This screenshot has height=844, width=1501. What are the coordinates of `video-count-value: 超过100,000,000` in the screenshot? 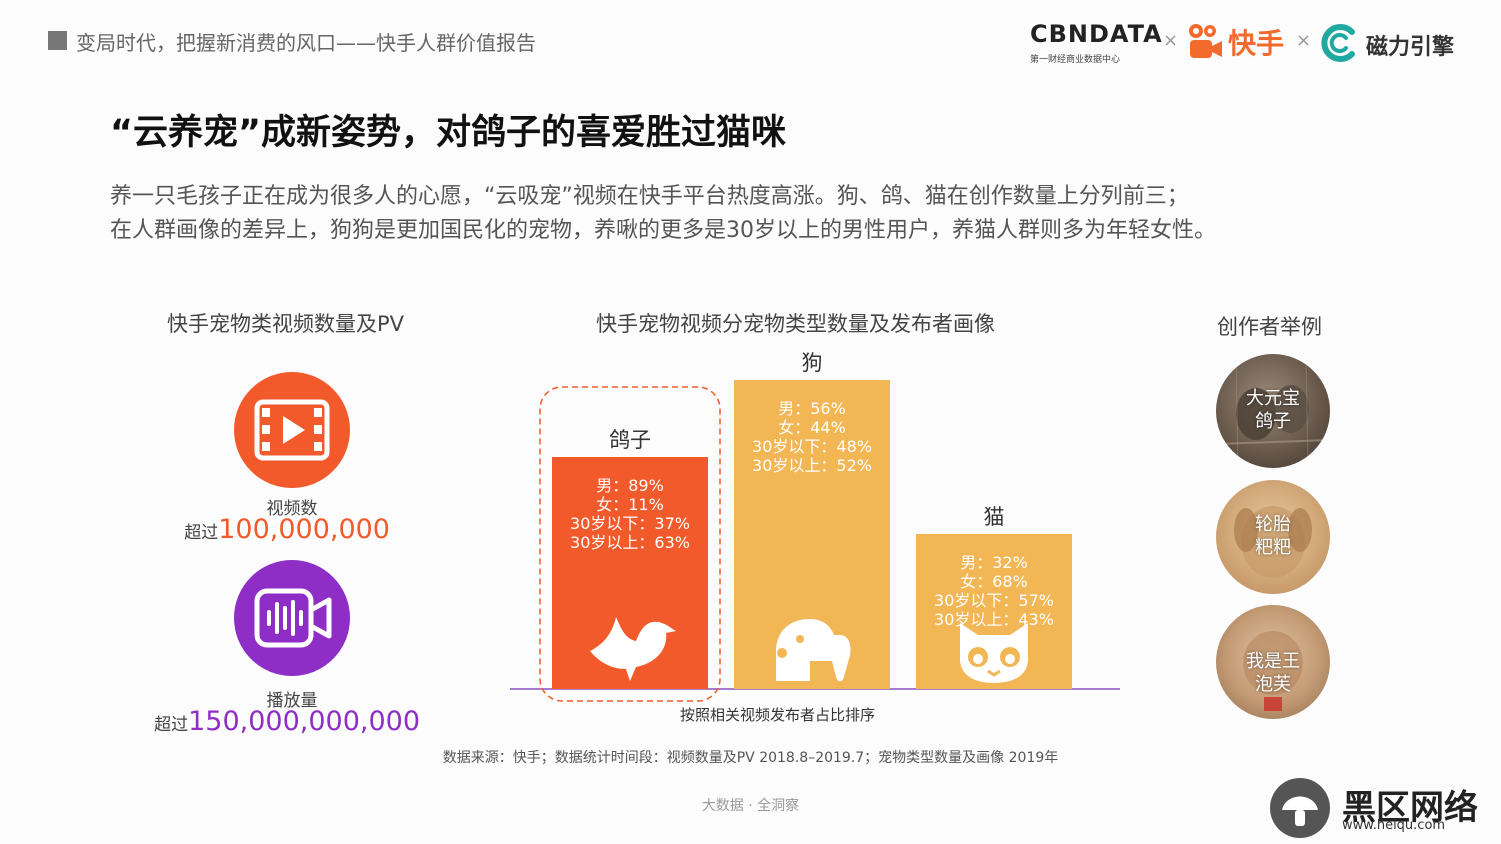 It's located at (270, 529).